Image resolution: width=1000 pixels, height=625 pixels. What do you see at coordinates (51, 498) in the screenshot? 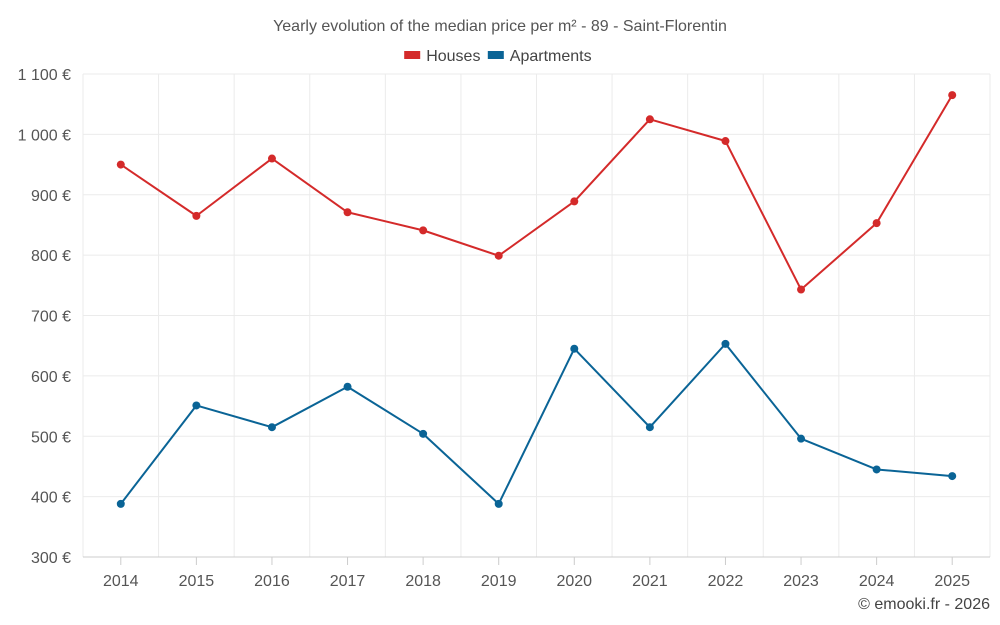
I see `y-tick-label: 400 €` at bounding box center [51, 498].